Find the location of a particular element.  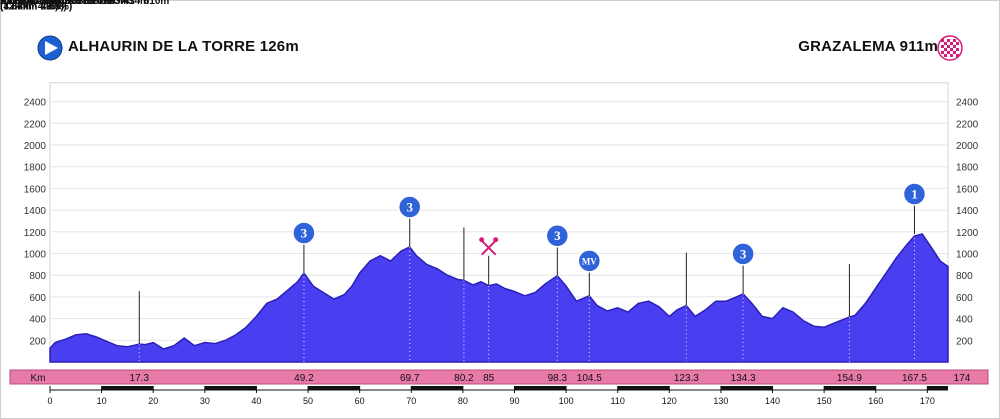

point-label-text: RONDA · 752m is located at coordinates (35, 3).